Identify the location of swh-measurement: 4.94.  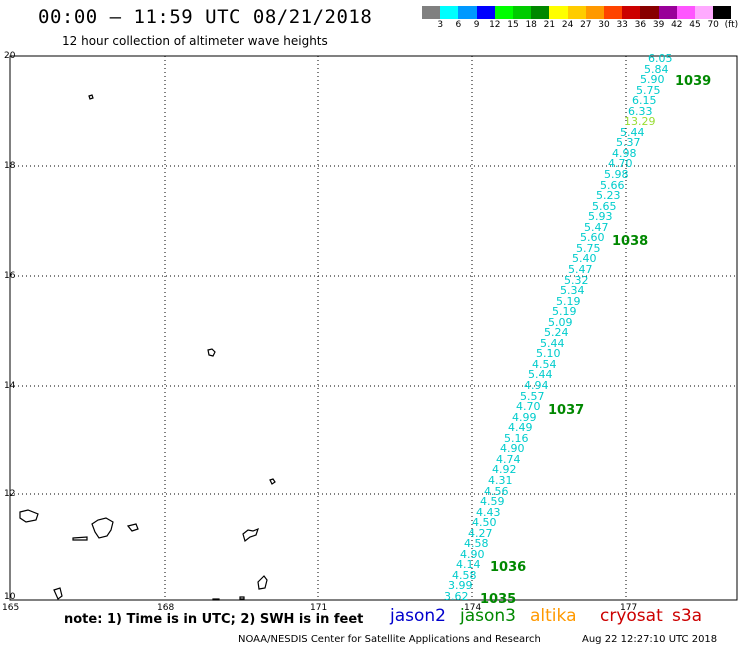
(536, 386).